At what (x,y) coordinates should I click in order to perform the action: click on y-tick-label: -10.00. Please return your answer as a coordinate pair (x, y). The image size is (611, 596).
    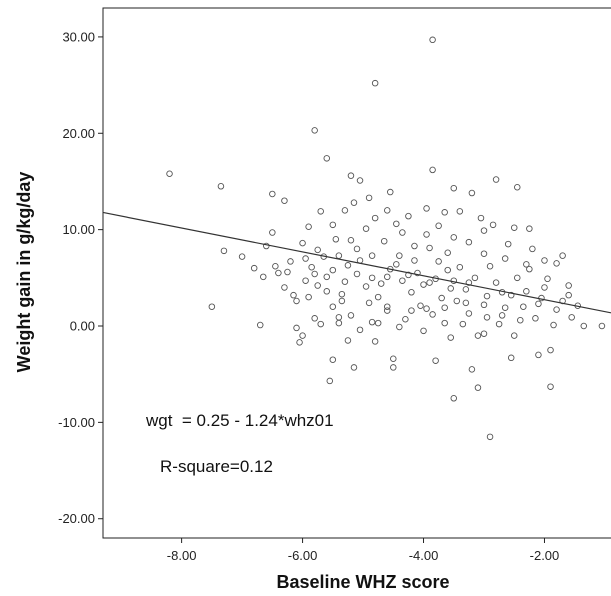
    Looking at the image, I should click on (76, 422).